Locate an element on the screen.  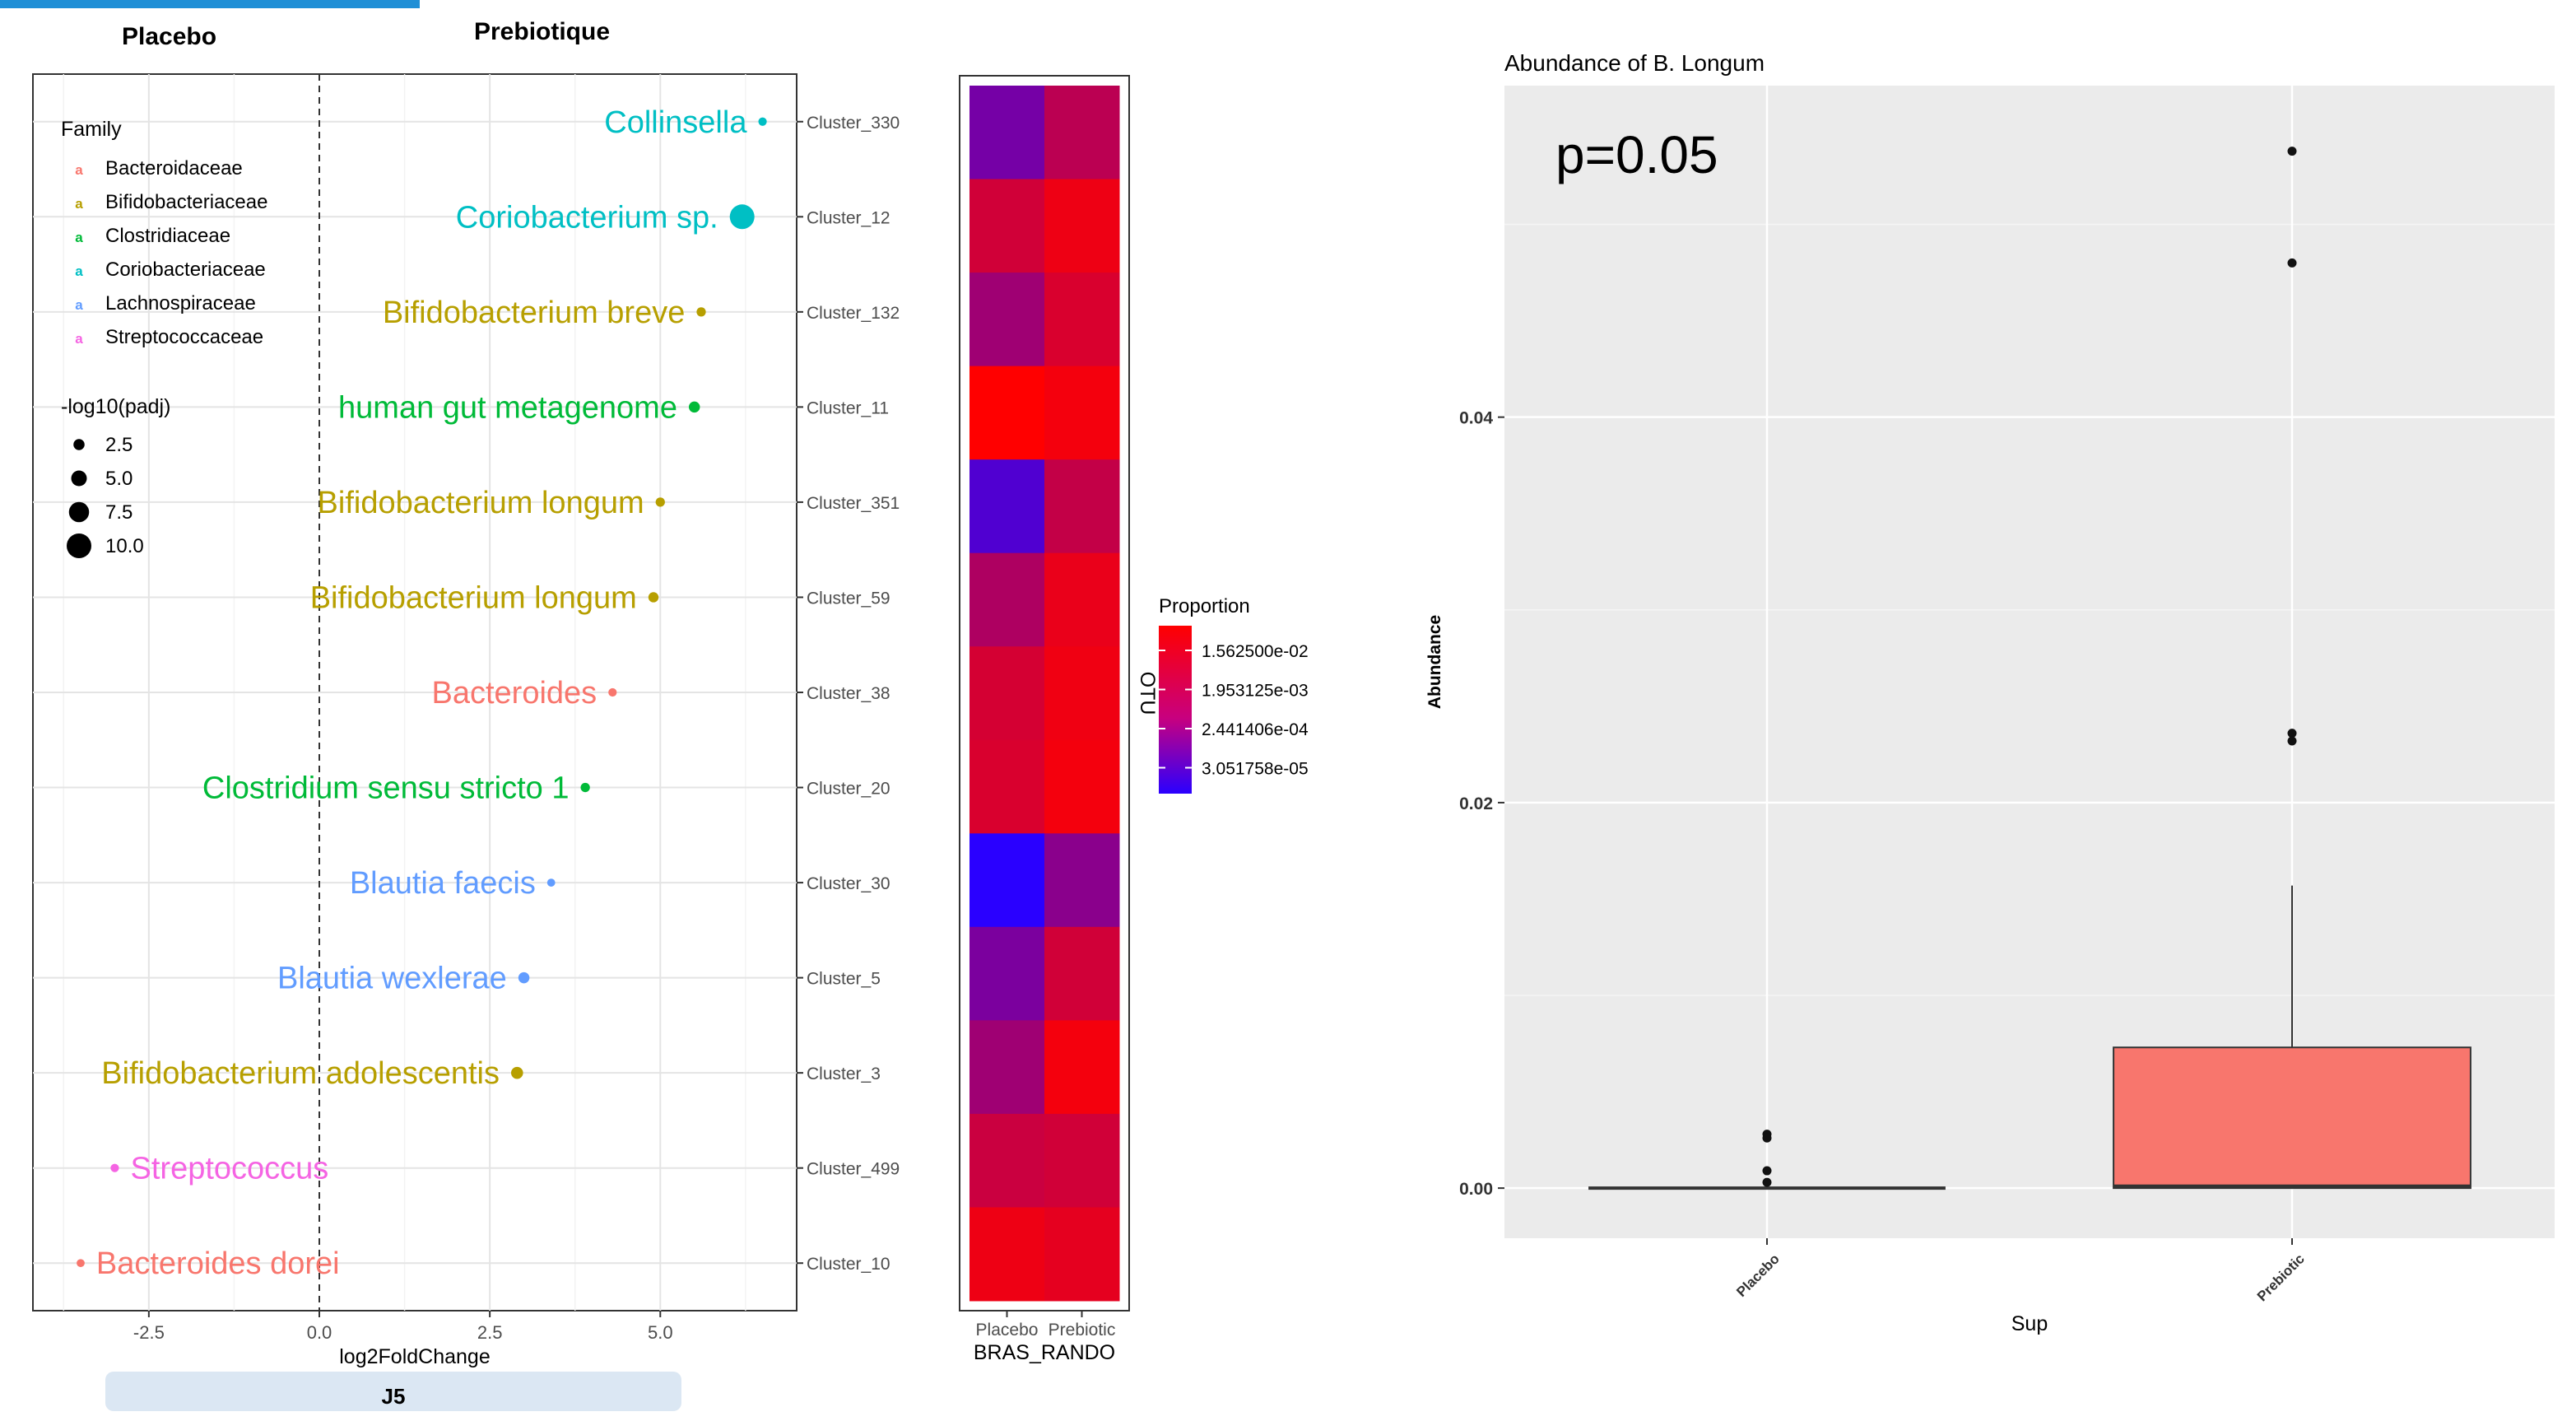
day-label-box: J5 is located at coordinates (393, 1391).